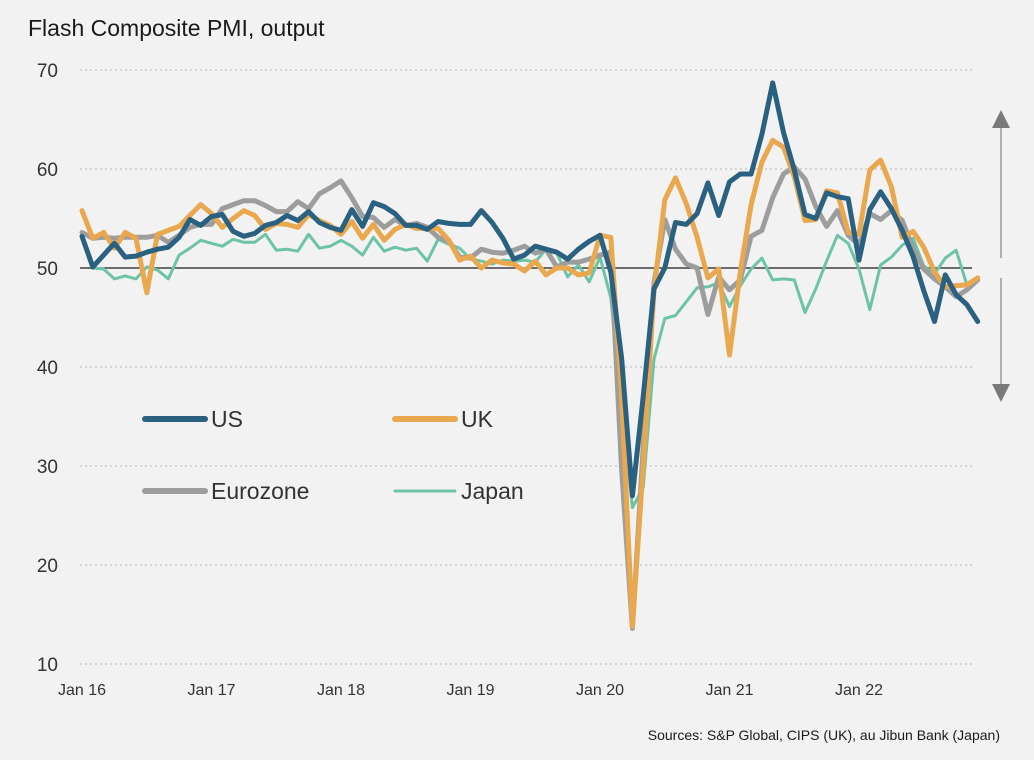  What do you see at coordinates (47, 467) in the screenshot?
I see `y-tick-label: 30` at bounding box center [47, 467].